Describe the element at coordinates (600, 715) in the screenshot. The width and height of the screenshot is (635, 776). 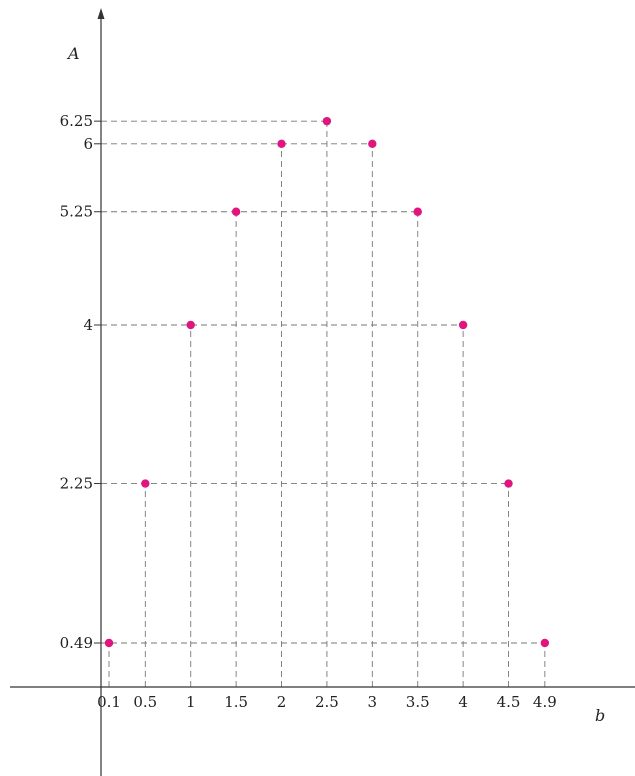
I see `x-axis-label: b` at that location.